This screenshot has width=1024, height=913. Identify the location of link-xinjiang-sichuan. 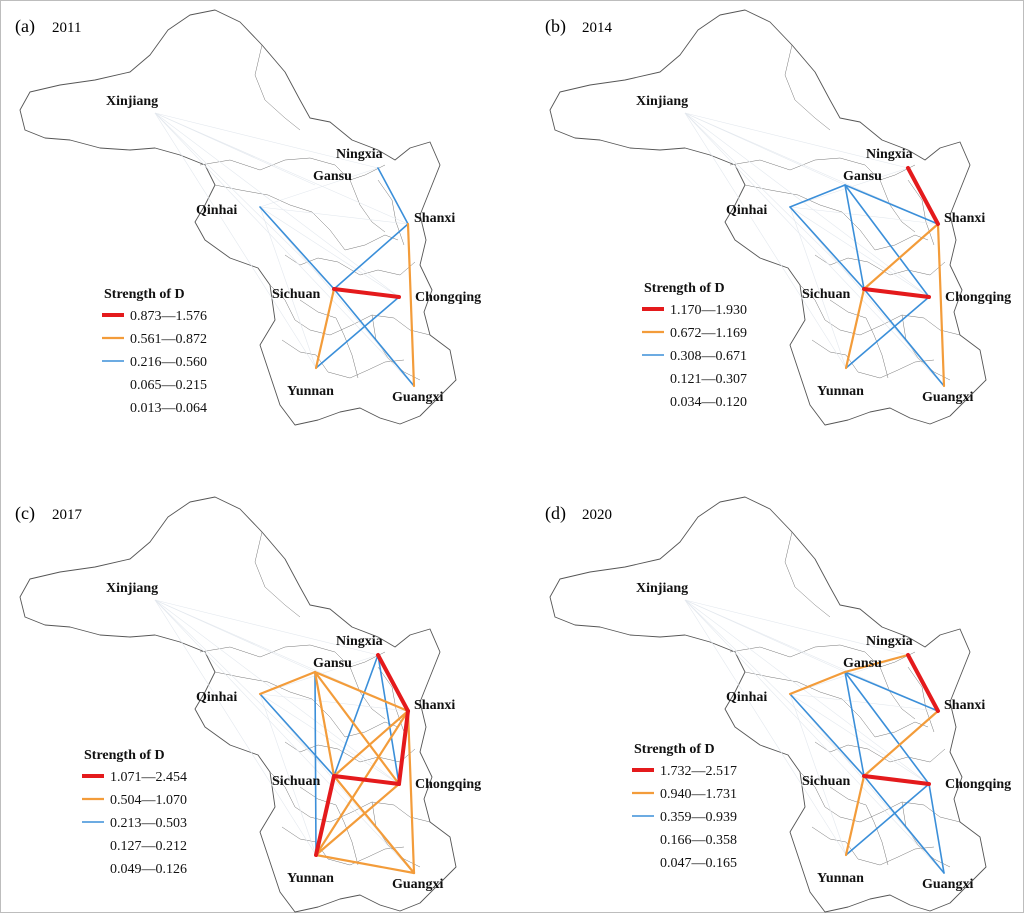
(774, 688).